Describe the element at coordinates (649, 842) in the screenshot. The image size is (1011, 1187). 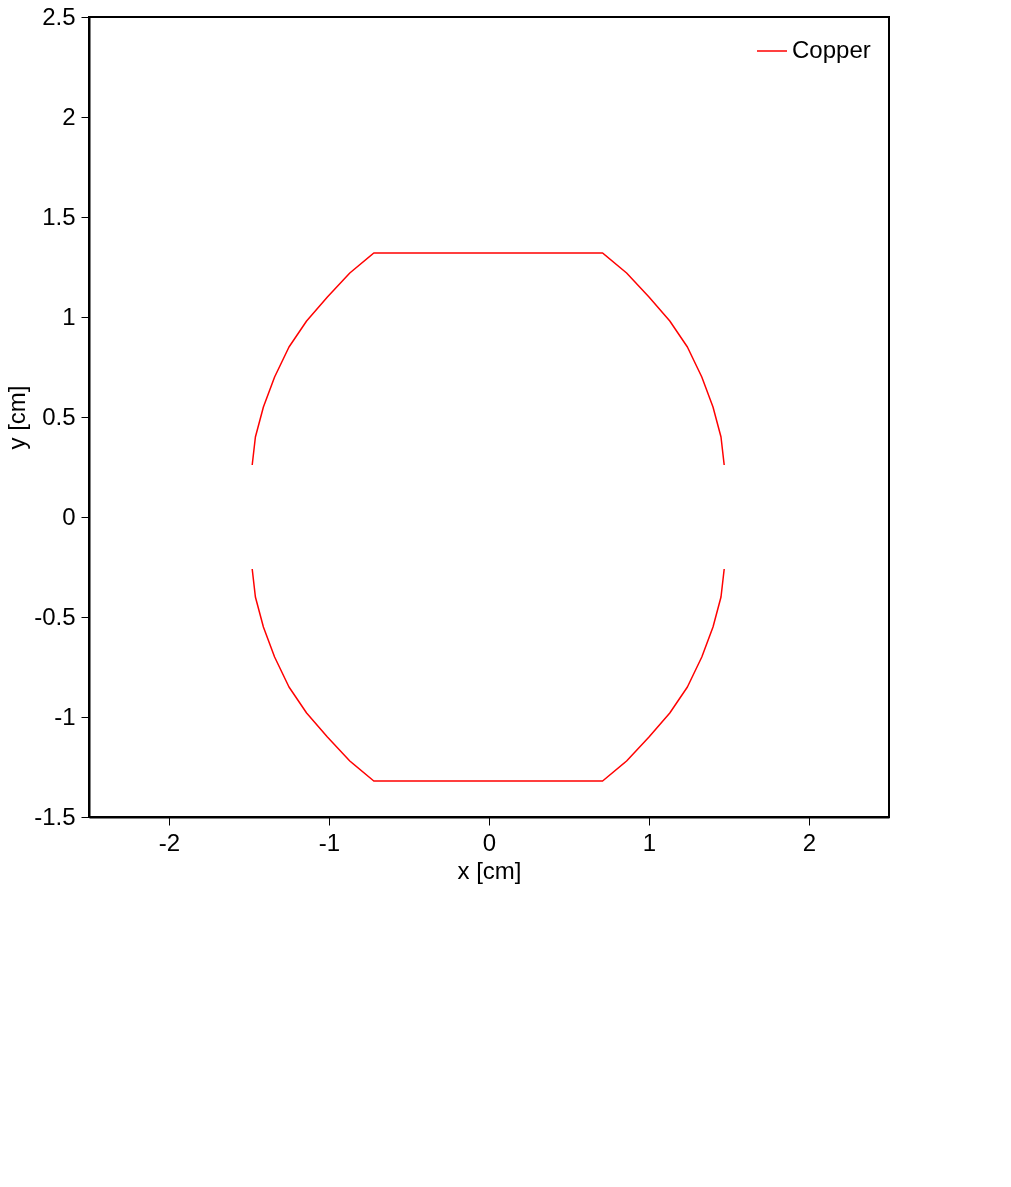
I see `x-tick-label: 1` at that location.